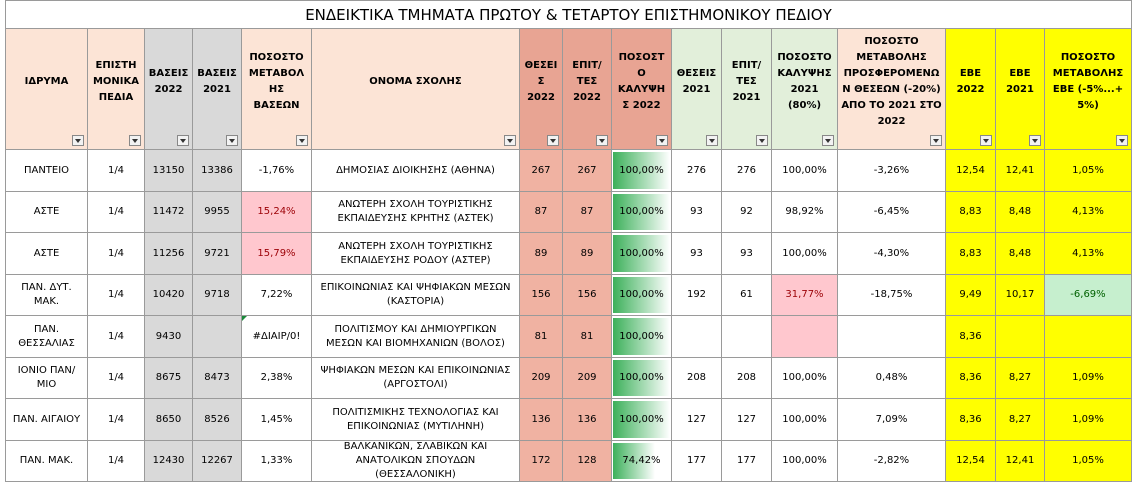 Image resolution: width=1137 pixels, height=483 pixels. I want to click on data-cell: 9430, so click(169, 337).